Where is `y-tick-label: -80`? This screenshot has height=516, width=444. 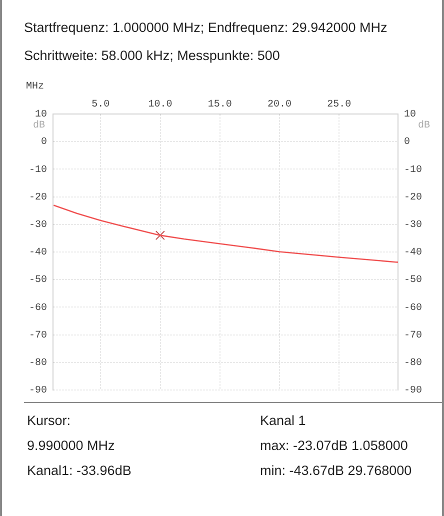
y-tick-label: -80 is located at coordinates (37, 364).